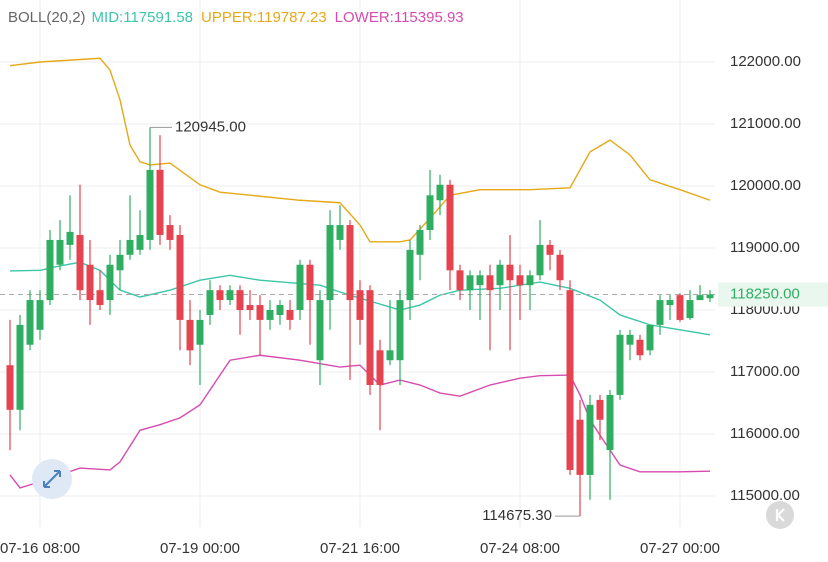  I want to click on y-tick-label: 120000.00, so click(765, 185).